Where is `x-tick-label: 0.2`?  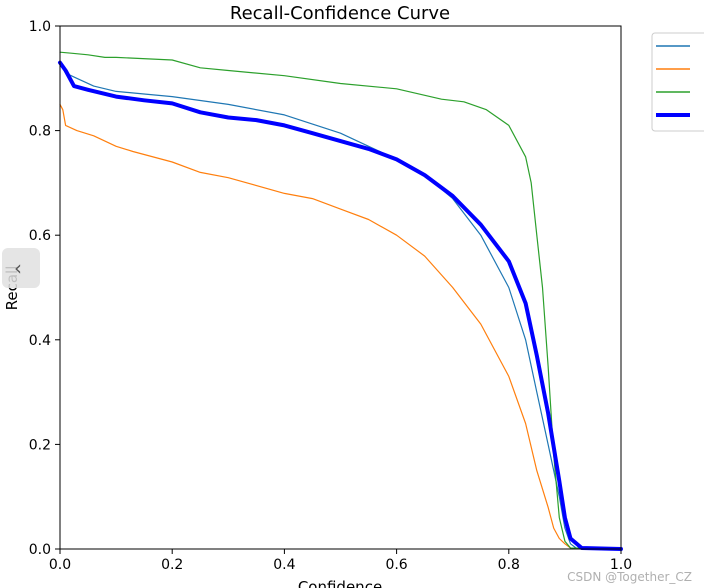
x-tick-label: 0.2 is located at coordinates (172, 565).